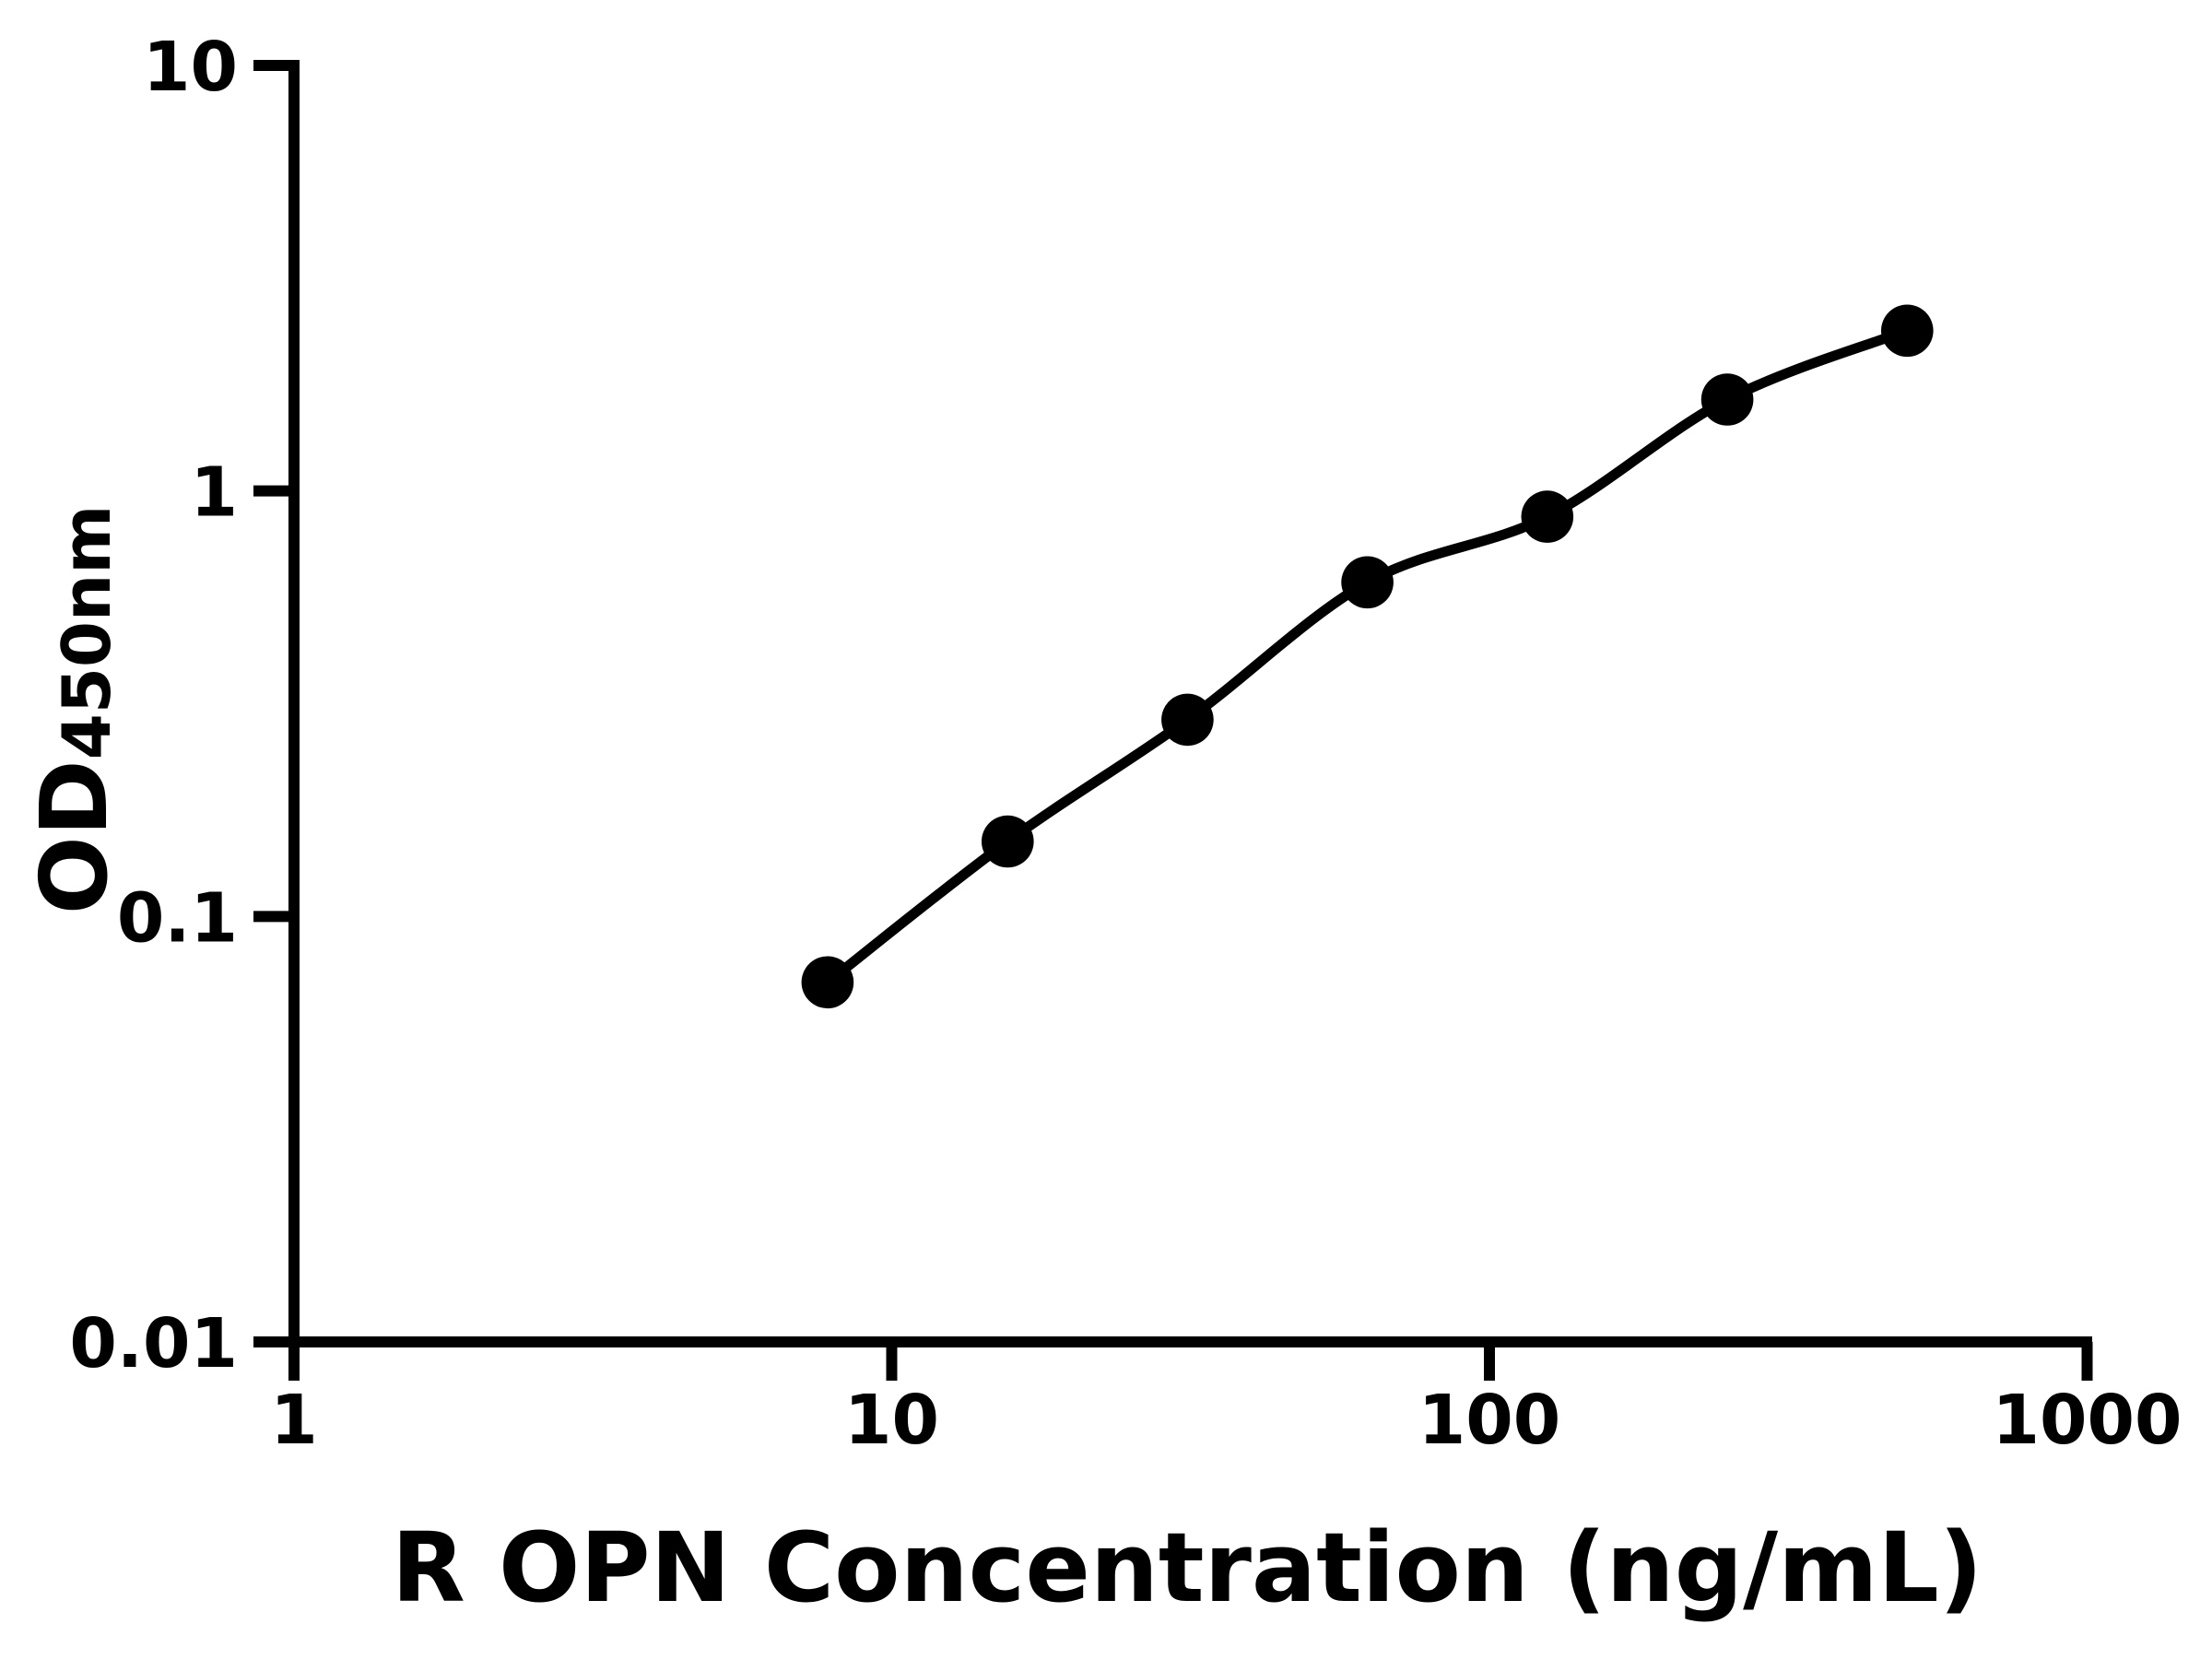  I want to click on y-axis-title: OD450nm, so click(74, 710).